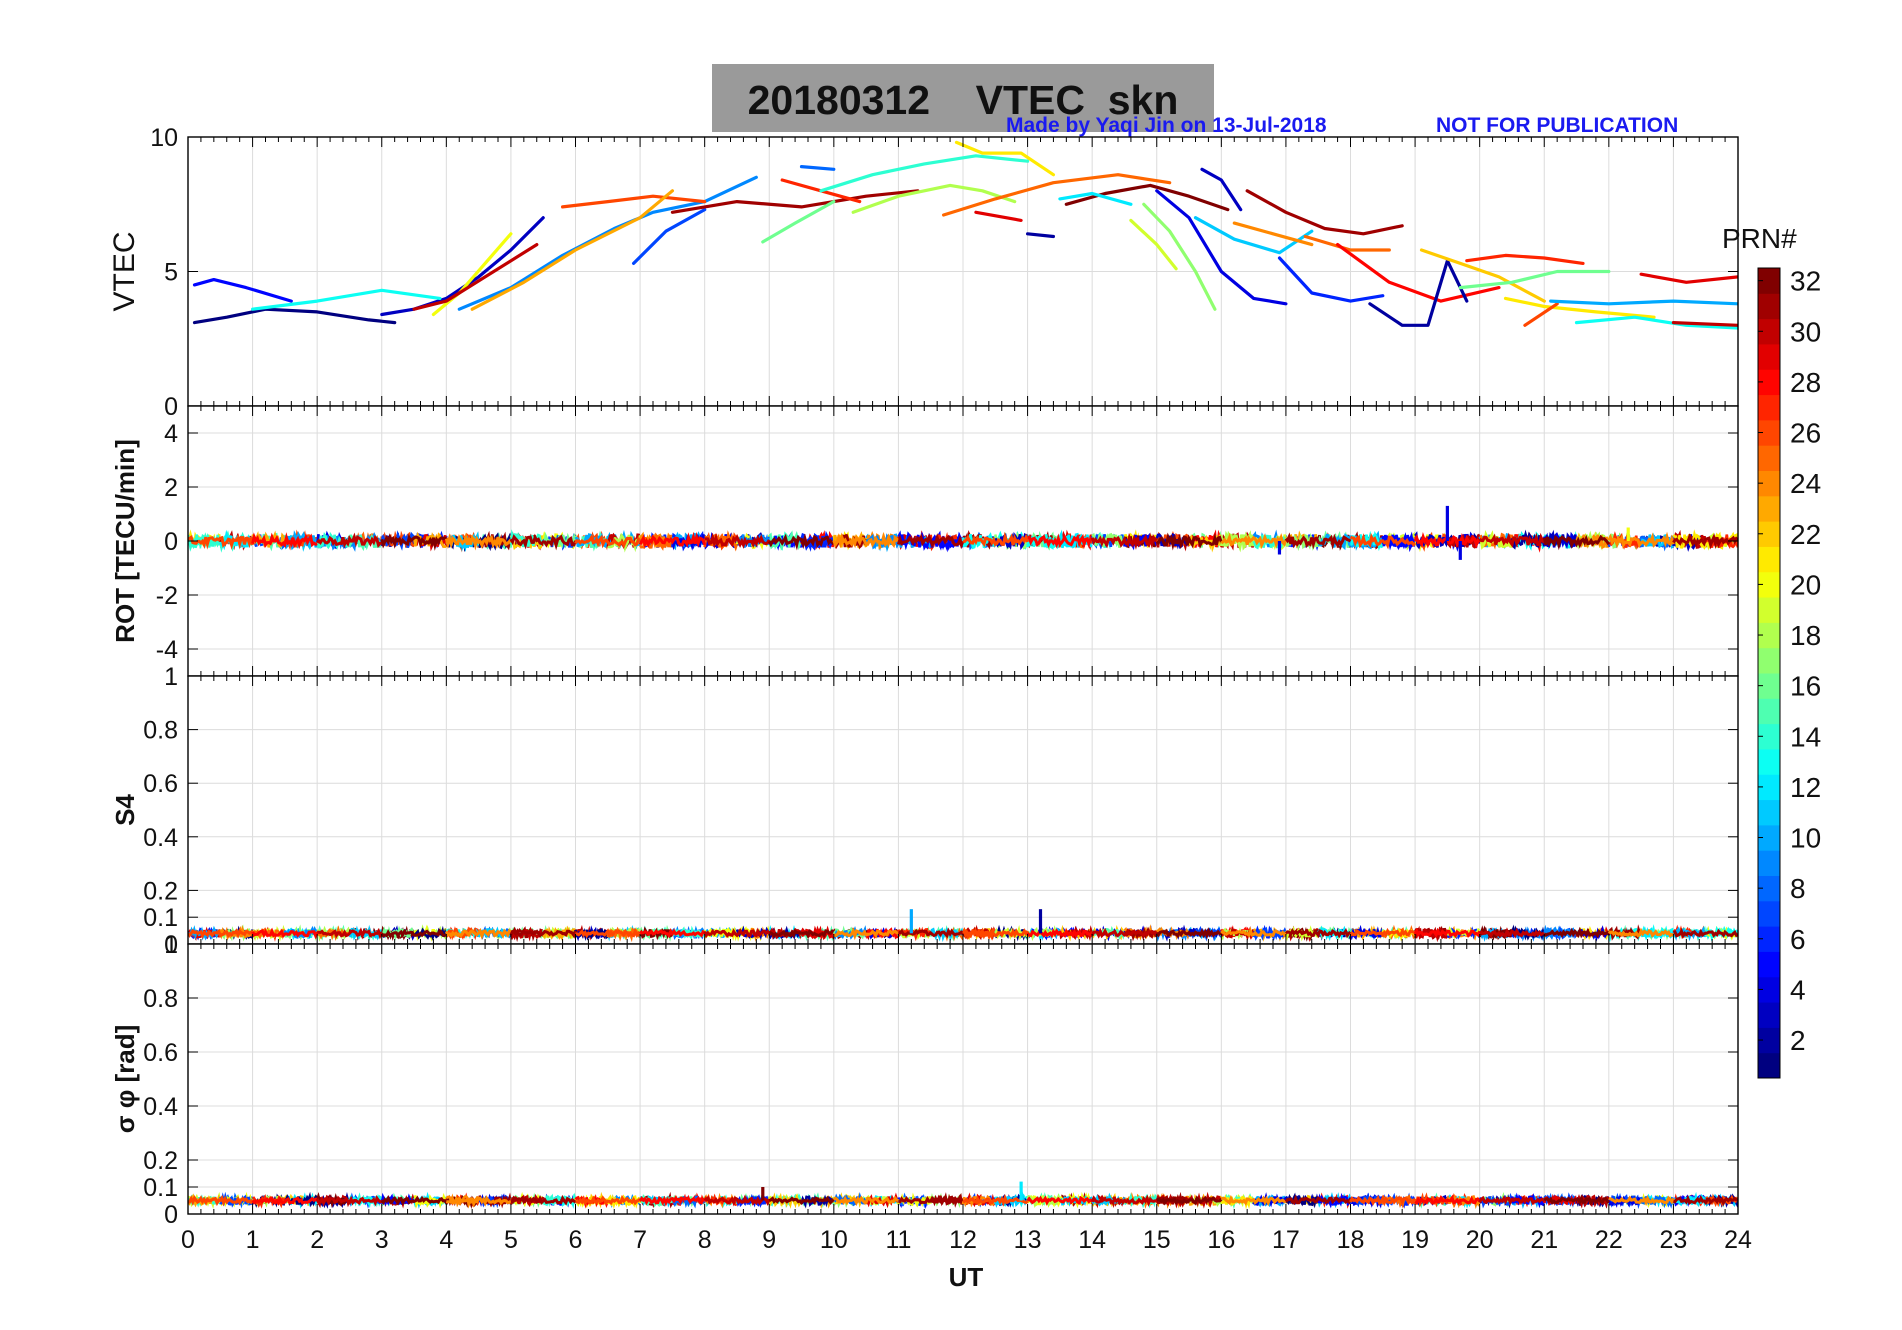 Image resolution: width=1902 pixels, height=1330 pixels. What do you see at coordinates (1769, 673) in the screenshot?
I see `colorbar-frame` at bounding box center [1769, 673].